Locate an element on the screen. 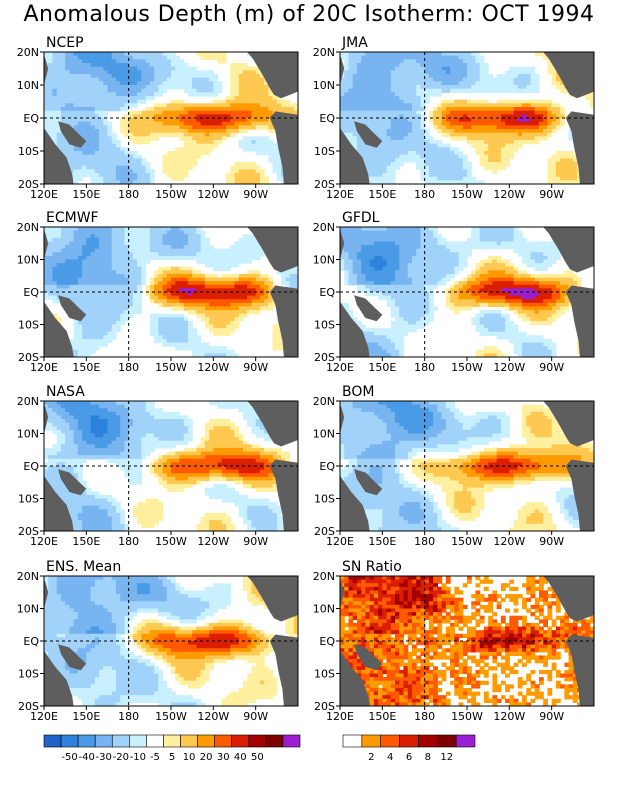 The height and width of the screenshot is (800, 618). colorbar-label: -20 is located at coordinates (121, 757).